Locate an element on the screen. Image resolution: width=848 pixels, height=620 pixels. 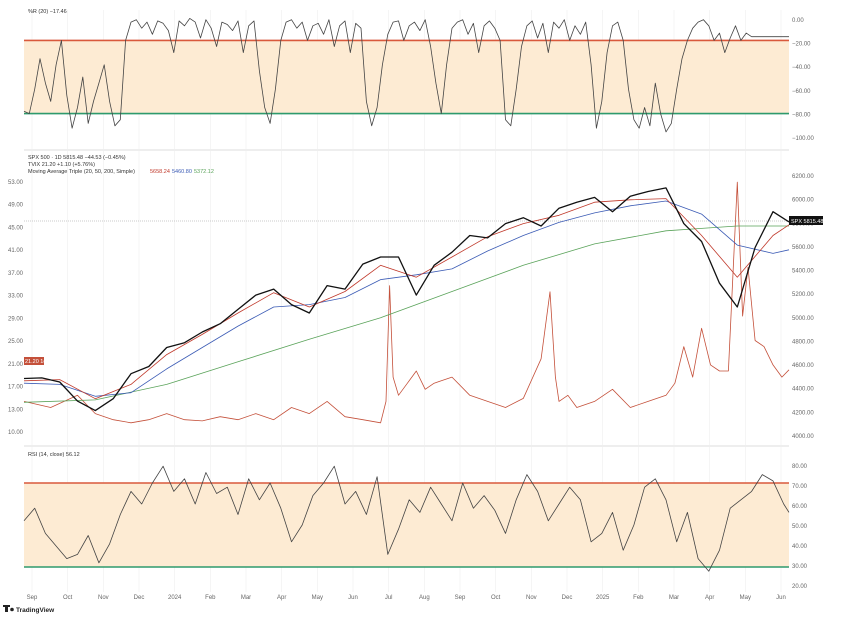
ma20-value: 5658.24 is located at coordinates (160, 172).